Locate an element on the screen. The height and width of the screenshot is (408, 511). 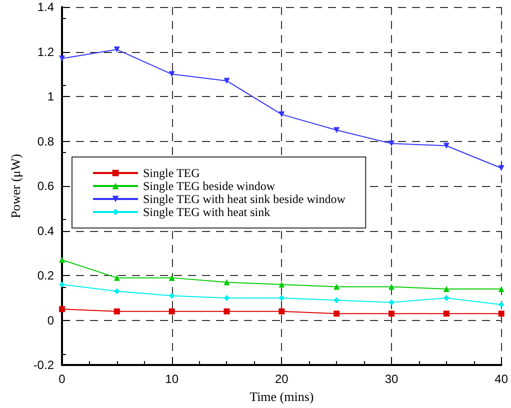
y-tick-label: 1 is located at coordinates (50, 97).